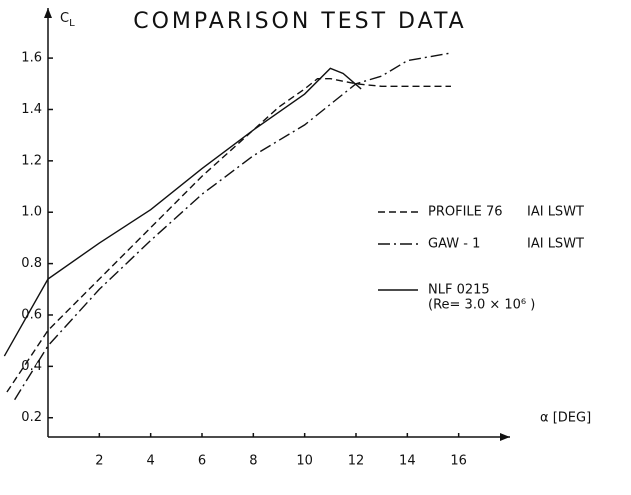 The width and height of the screenshot is (631, 495). I want to click on chart-title: COMPARISON TEST DATA, so click(300, 21).